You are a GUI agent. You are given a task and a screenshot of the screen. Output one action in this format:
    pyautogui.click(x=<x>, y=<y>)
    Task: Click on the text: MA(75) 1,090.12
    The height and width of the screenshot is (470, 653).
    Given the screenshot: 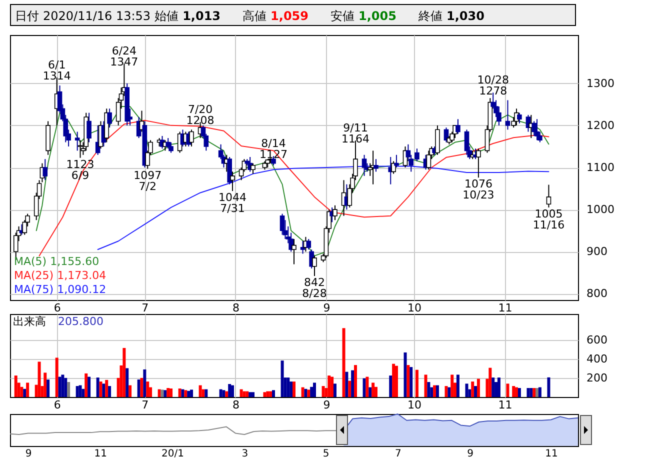 What is the action you would take?
    pyautogui.click(x=60, y=289)
    